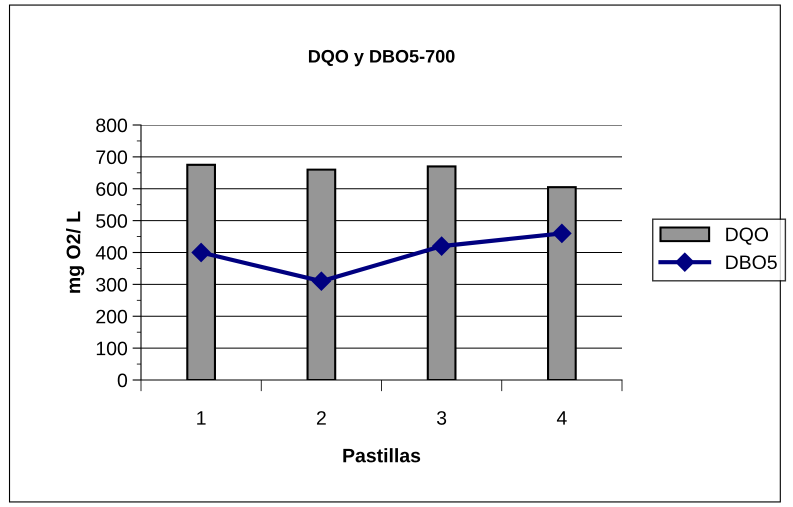 This screenshot has height=507, width=793. Describe the element at coordinates (112, 189) in the screenshot. I see `y-tick-label: 600` at that location.